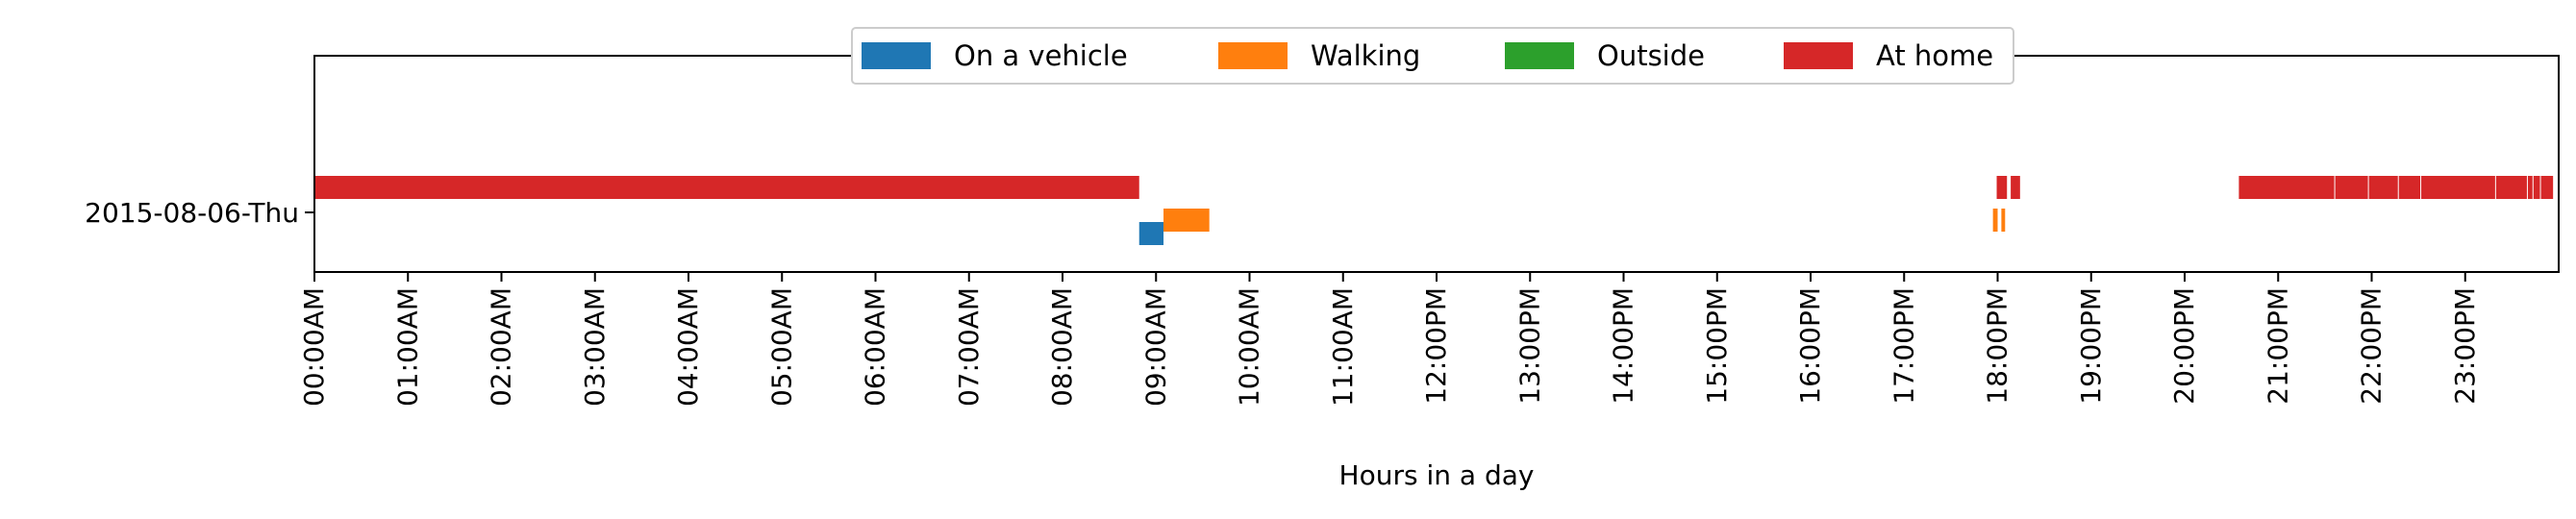 The image size is (2576, 519). Describe the element at coordinates (1343, 347) in the screenshot. I see `x-tick-label: 11:00AM` at that location.